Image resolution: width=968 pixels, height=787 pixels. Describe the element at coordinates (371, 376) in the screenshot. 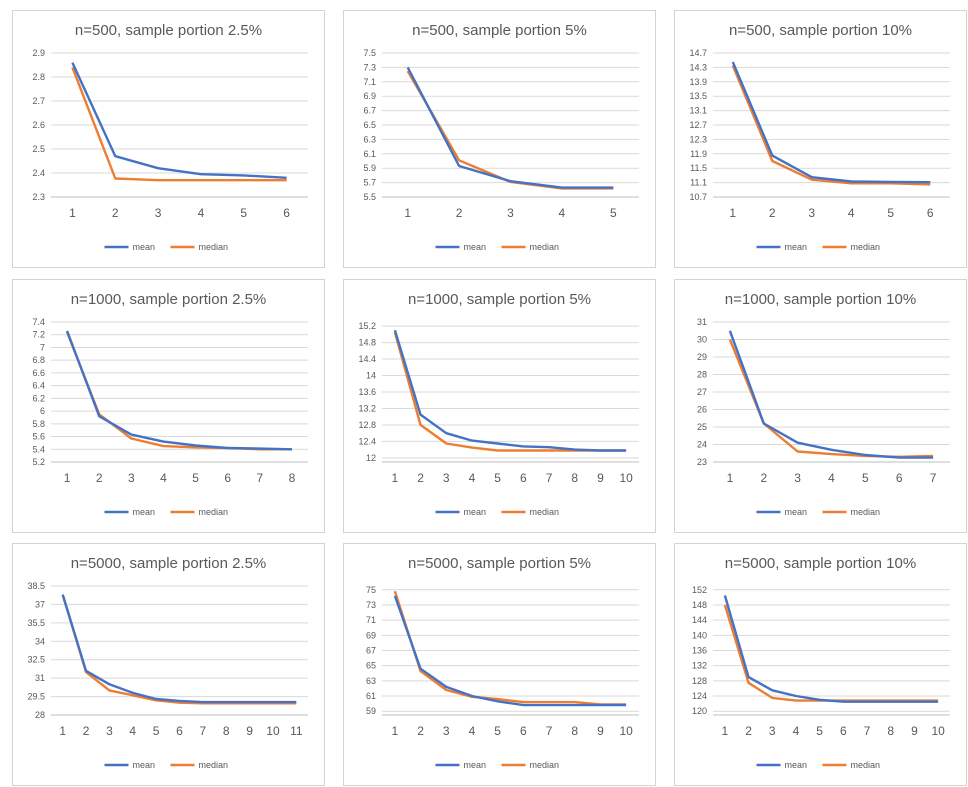

I see `y-tick-label: 14` at that location.